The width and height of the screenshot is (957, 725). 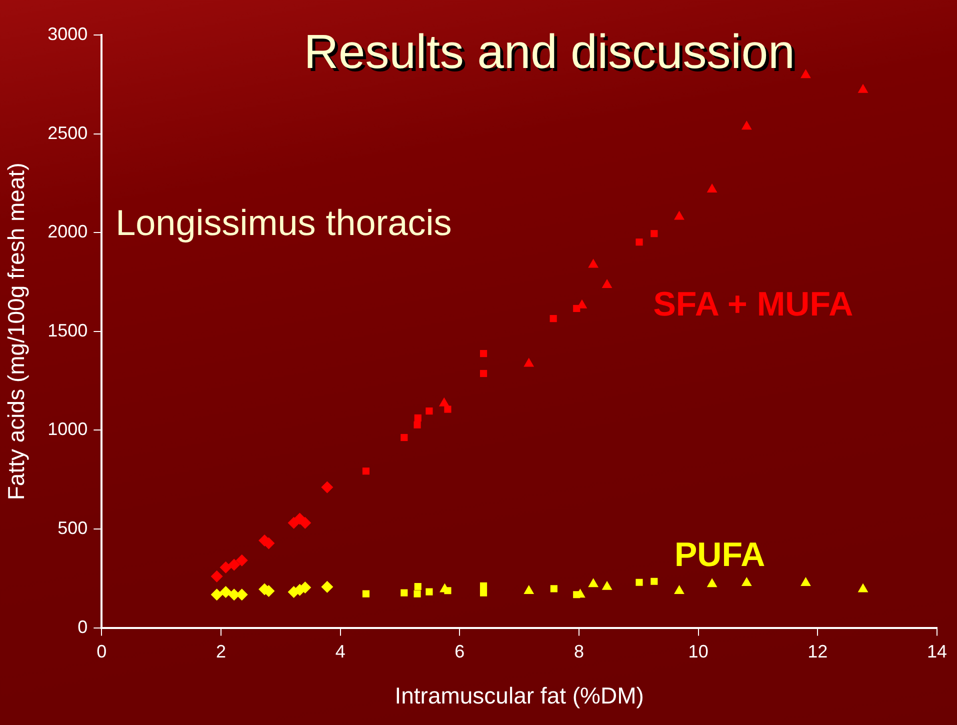 I want to click on x-tick-label: 10, so click(x=698, y=652).